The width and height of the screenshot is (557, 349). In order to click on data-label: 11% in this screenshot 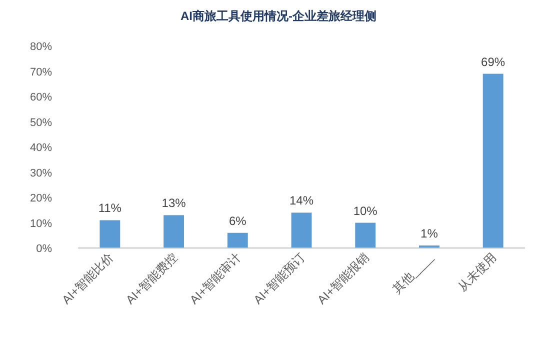, I will do `click(110, 208)`.